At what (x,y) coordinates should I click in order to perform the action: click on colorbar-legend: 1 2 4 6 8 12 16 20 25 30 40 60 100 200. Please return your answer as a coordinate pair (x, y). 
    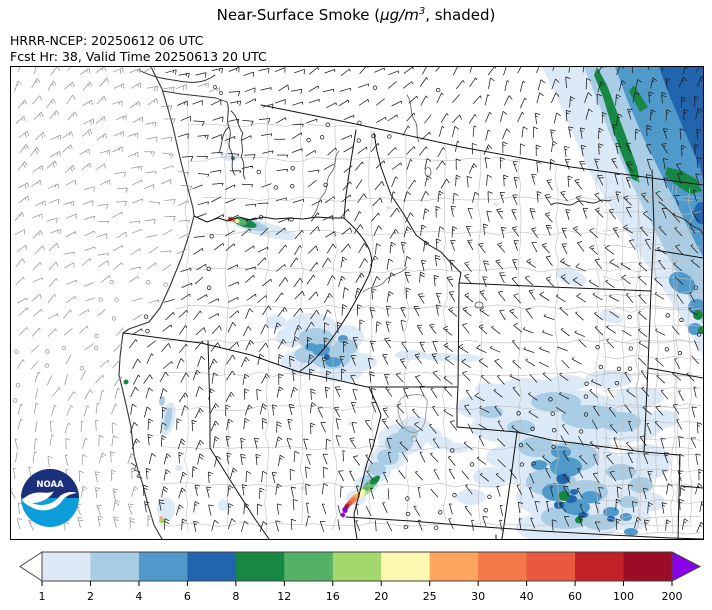
    Looking at the image, I should click on (360, 577).